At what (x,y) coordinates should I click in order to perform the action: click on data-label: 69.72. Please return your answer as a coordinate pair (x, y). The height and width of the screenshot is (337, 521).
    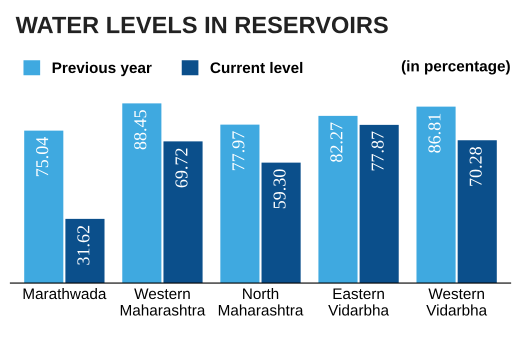
    Looking at the image, I should click on (181, 168).